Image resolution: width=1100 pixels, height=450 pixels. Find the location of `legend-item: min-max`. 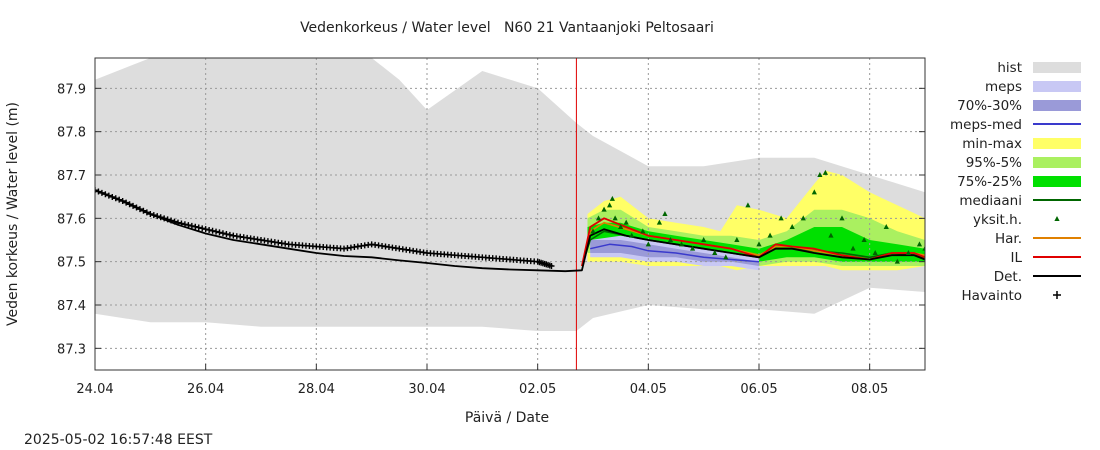

legend-item: min-max is located at coordinates (1021, 144).